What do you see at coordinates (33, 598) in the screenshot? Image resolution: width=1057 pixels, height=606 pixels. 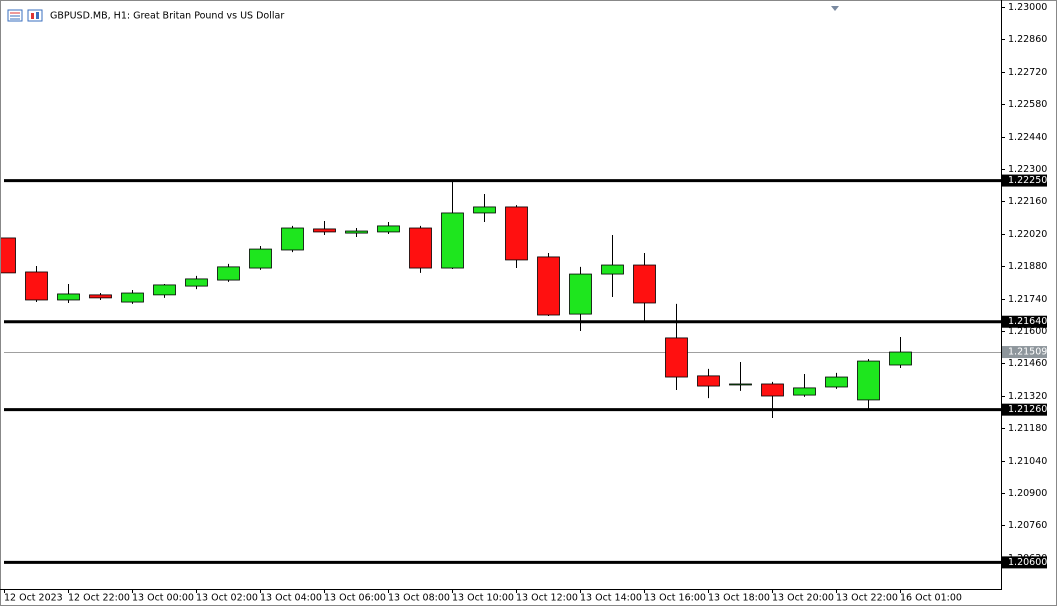 I see `x-tick-label: 12 Oct 2023` at bounding box center [33, 598].